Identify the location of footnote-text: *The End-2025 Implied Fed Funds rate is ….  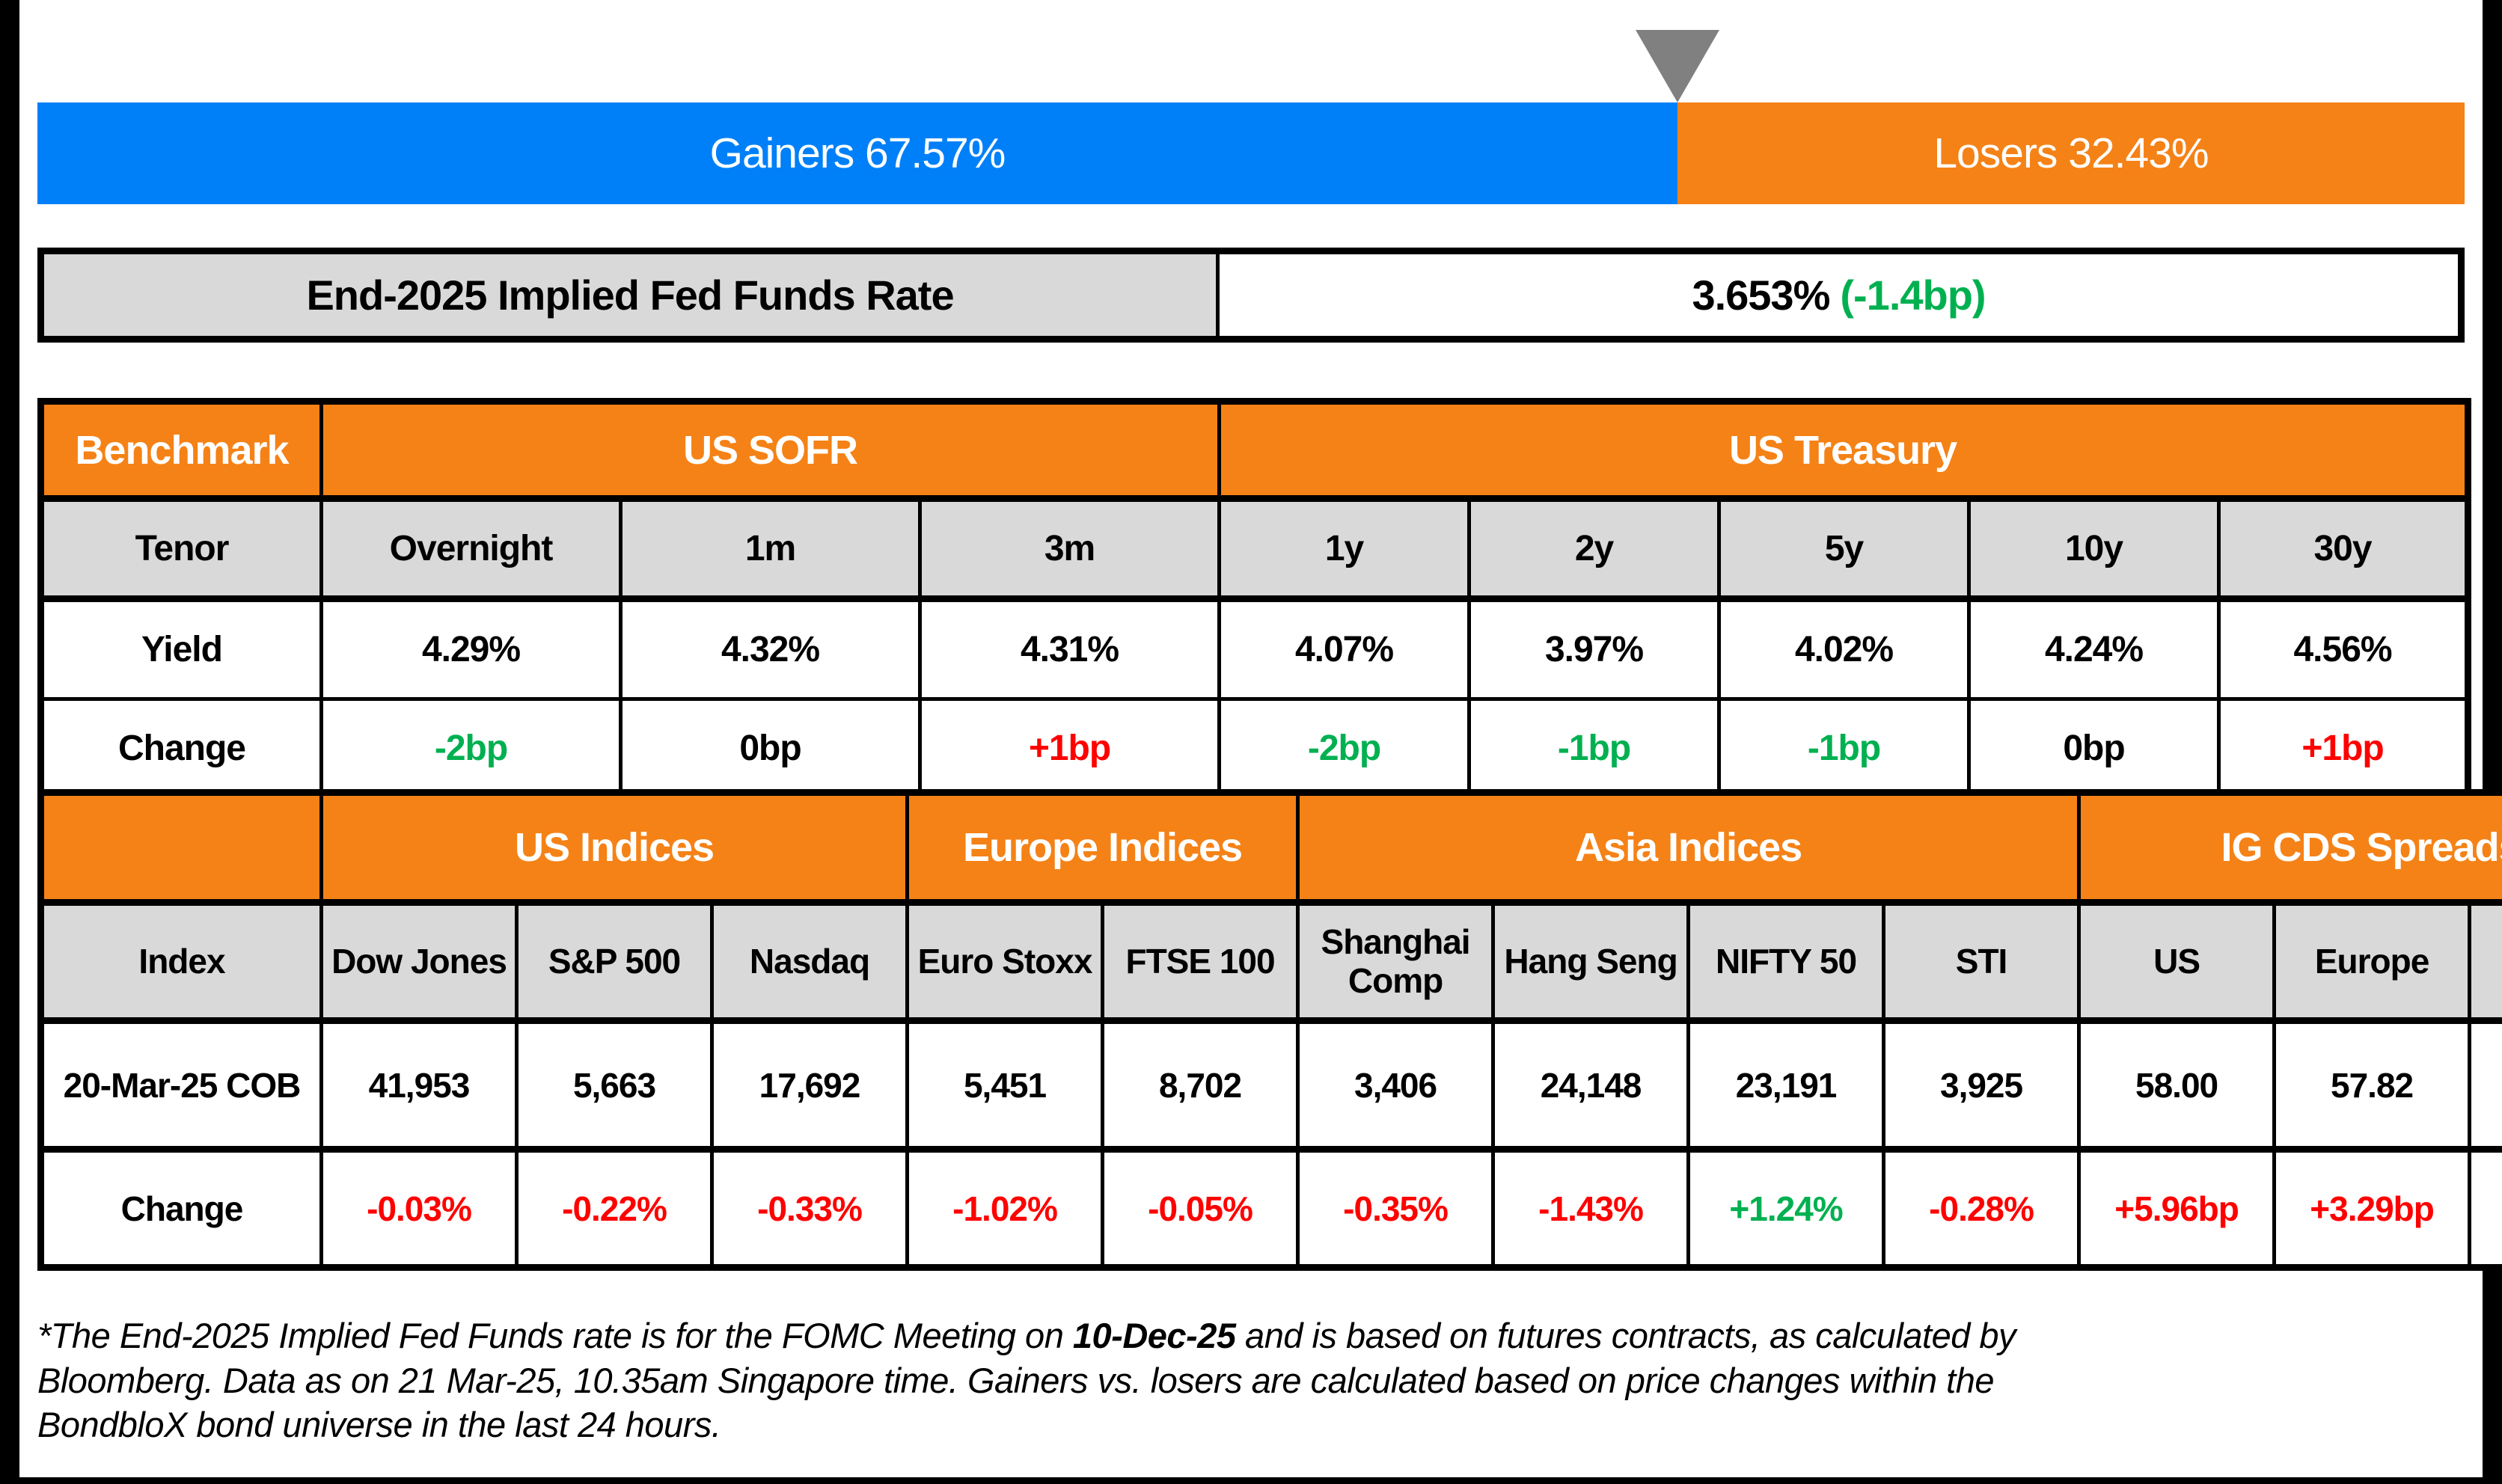
(555, 1335).